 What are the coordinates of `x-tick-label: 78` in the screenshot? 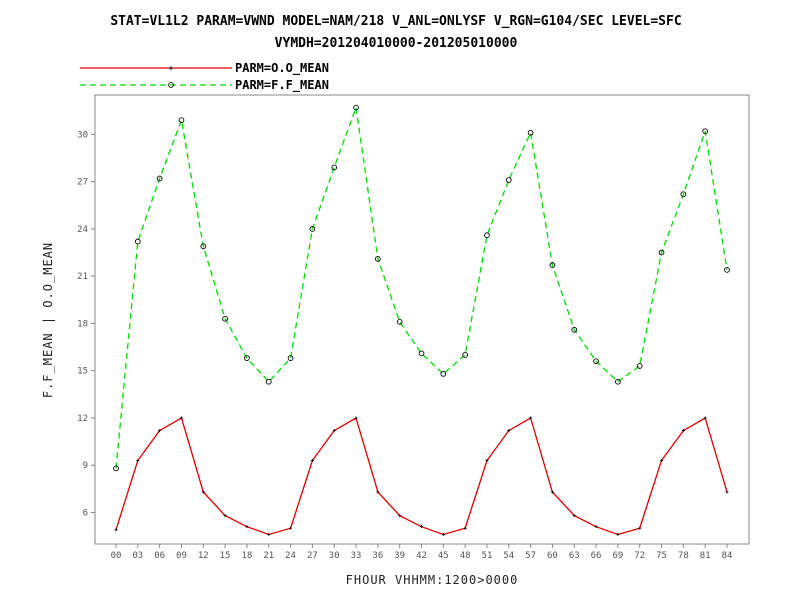 It's located at (683, 556).